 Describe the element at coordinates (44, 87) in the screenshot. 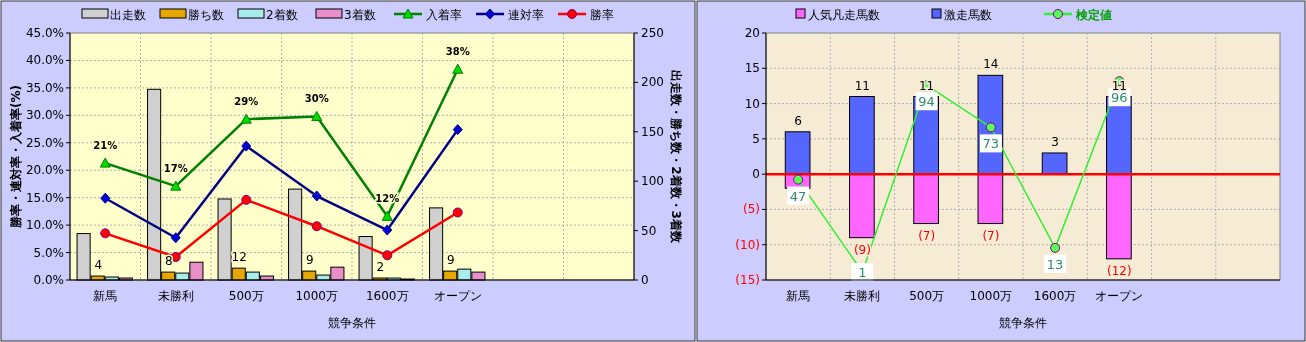

I see `y-tick-label: 35.0%` at that location.